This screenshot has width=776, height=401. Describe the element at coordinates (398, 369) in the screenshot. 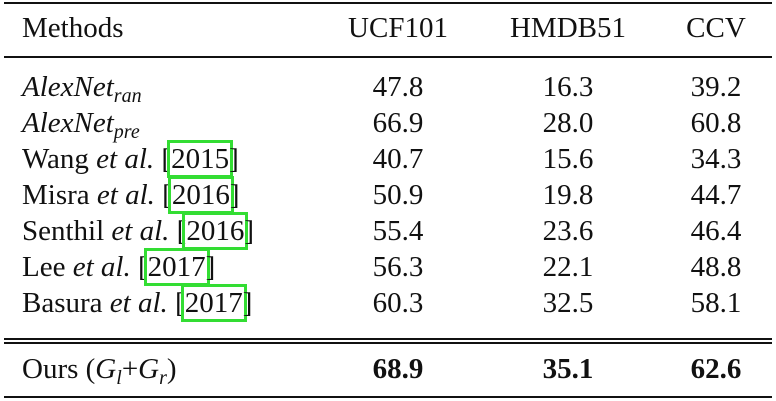

I see `value-cell: 68.9` at that location.